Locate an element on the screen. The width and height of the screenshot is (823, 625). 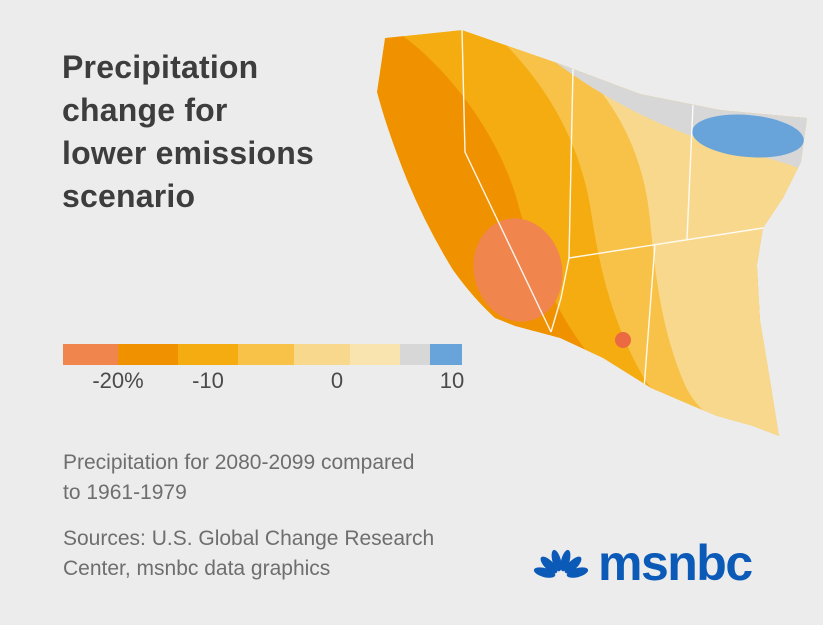
legend-segment-amber is located at coordinates (208, 354).